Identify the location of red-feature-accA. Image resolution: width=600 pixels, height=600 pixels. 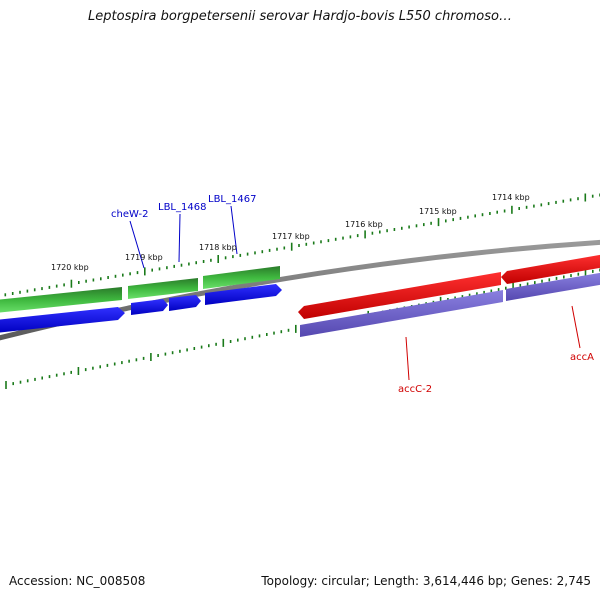
(550, 269).